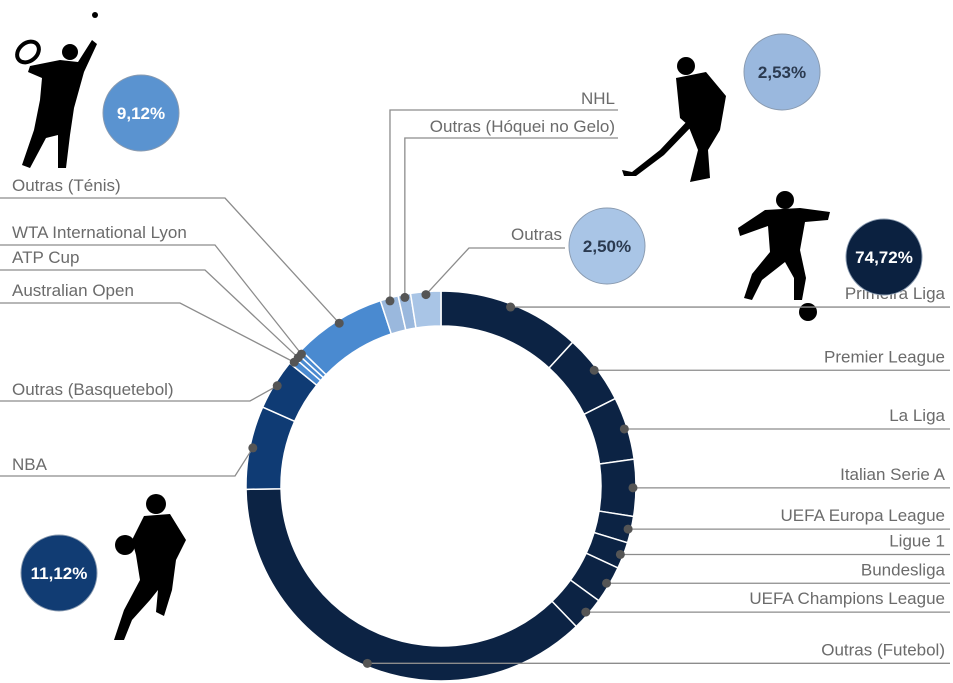 The image size is (953, 683). Describe the element at coordinates (150, 577) in the screenshot. I see `basketball-player` at that location.